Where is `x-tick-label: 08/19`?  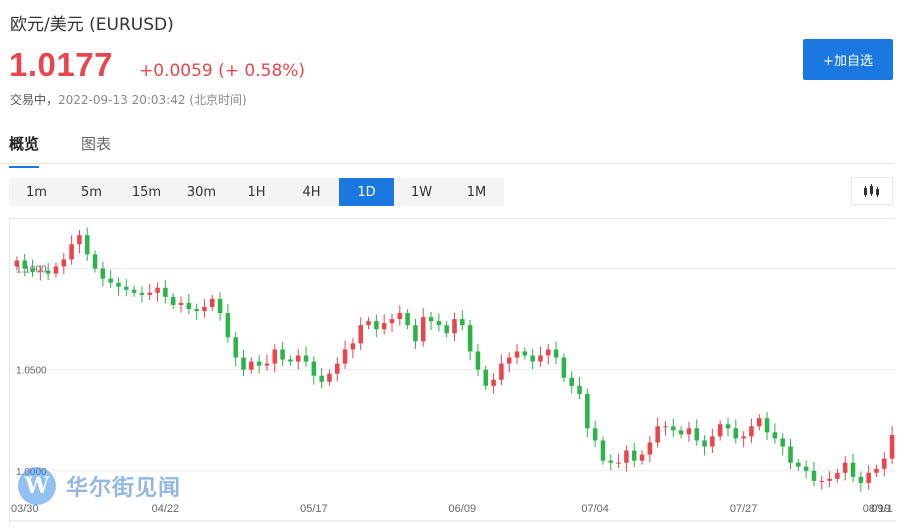 x-tick-label: 08/19 is located at coordinates (877, 509).